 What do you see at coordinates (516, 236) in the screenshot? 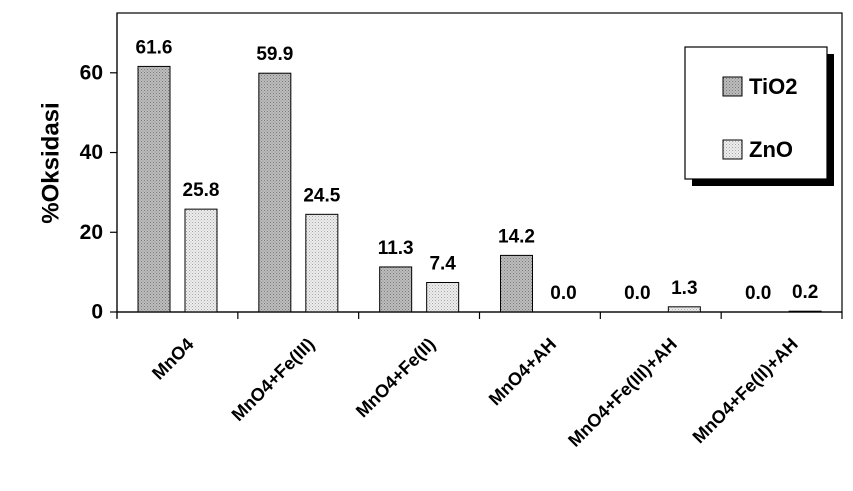
I see `data-label-tio2-mno4-ah: 14.2` at bounding box center [516, 236].